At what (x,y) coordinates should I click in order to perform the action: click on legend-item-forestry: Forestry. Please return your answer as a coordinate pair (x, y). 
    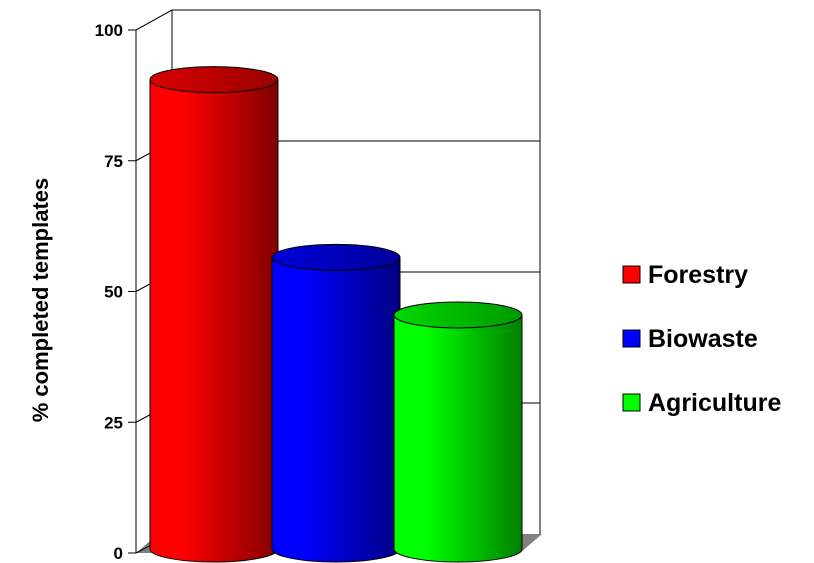
    Looking at the image, I should click on (685, 275).